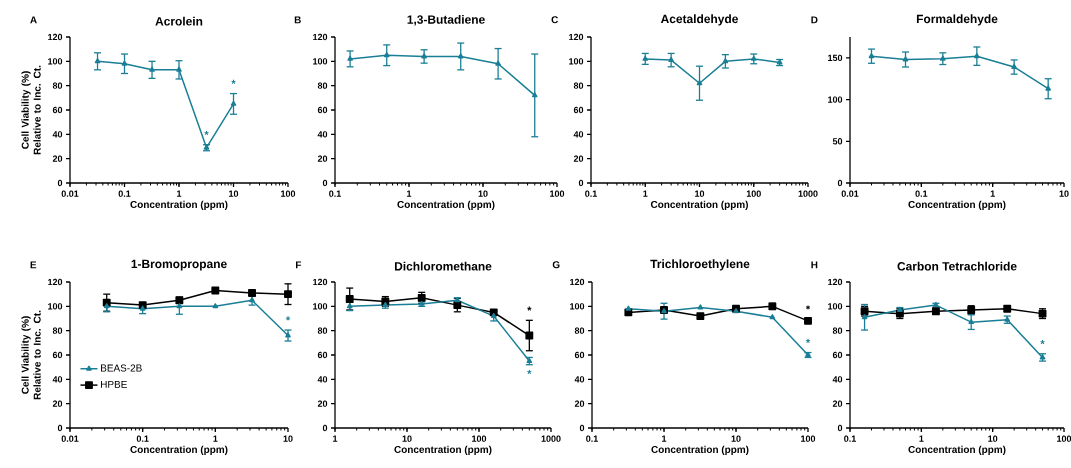 The image size is (1071, 468). I want to click on text: E, so click(33, 265).